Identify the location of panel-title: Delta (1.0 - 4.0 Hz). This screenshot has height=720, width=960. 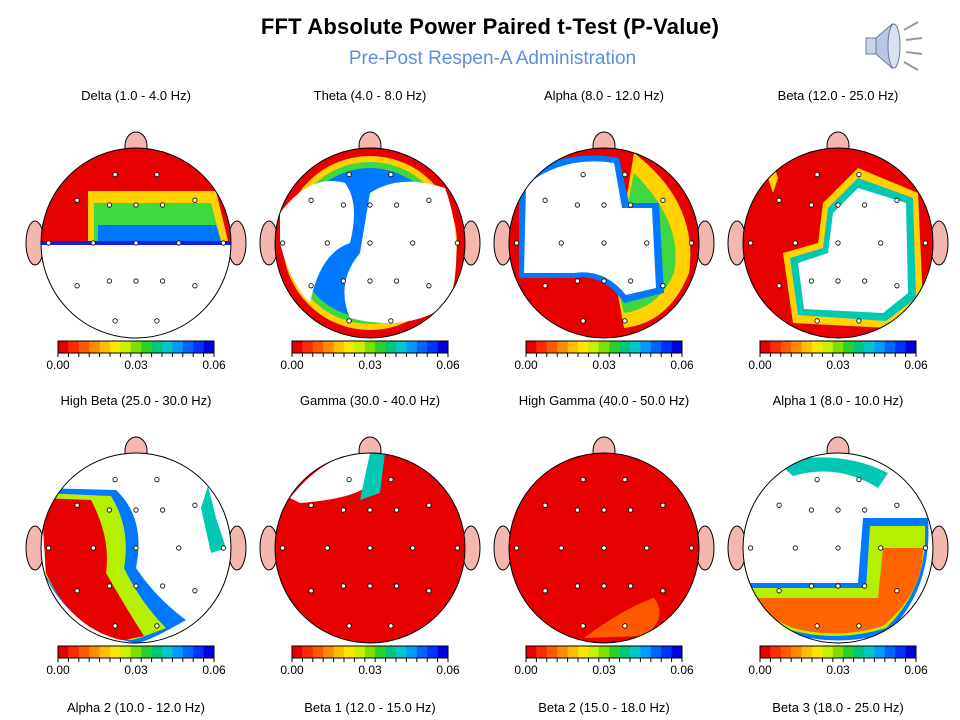
(136, 95).